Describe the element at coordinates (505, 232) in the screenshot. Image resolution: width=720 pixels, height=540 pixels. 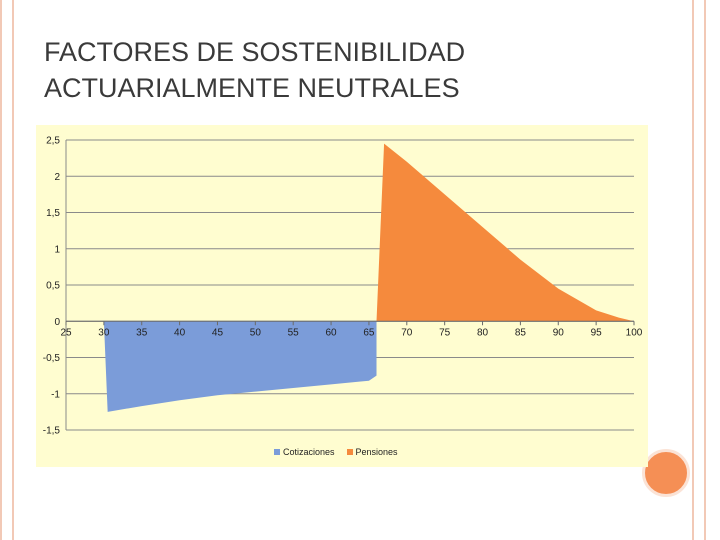
I see `series-area-pensiones` at that location.